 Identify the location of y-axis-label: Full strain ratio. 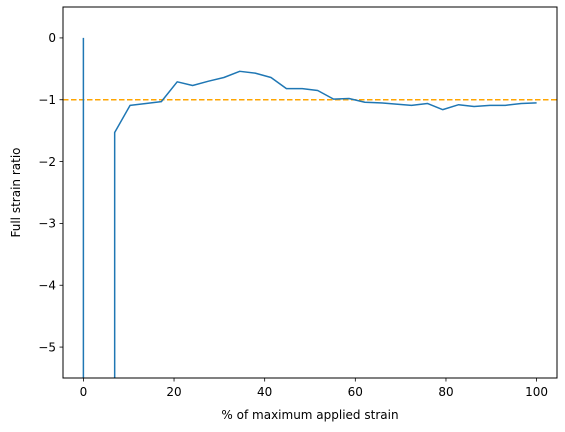
(16, 193).